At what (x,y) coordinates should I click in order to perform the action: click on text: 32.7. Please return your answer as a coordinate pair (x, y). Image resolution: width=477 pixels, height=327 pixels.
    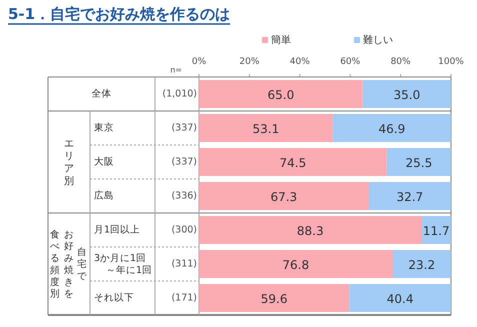
    Looking at the image, I should click on (410, 197).